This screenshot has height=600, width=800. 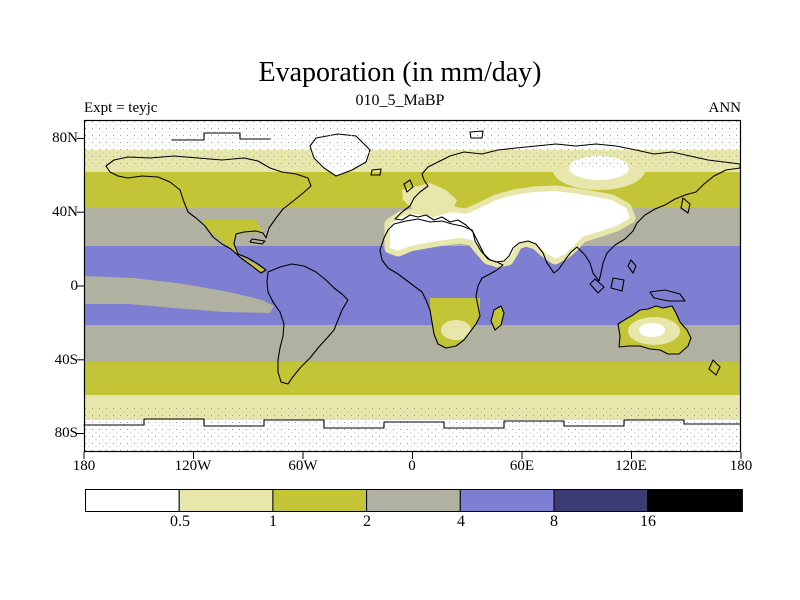 What do you see at coordinates (303, 466) in the screenshot?
I see `x-tick-60w: 60W` at bounding box center [303, 466].